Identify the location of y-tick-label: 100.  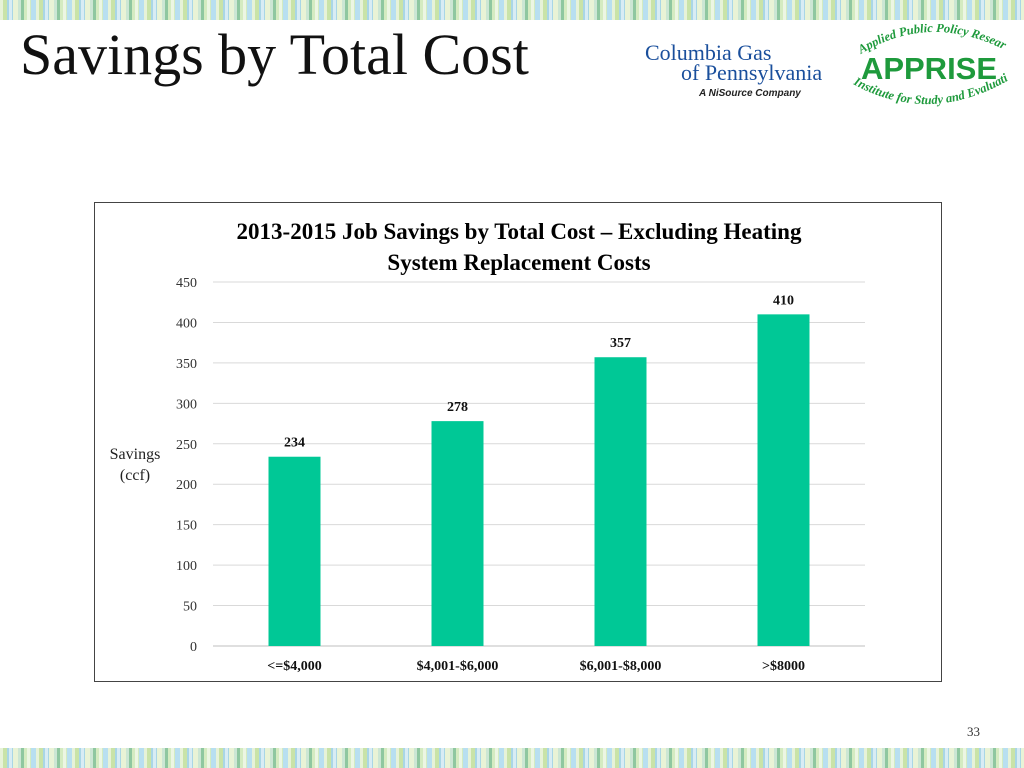
(186, 566).